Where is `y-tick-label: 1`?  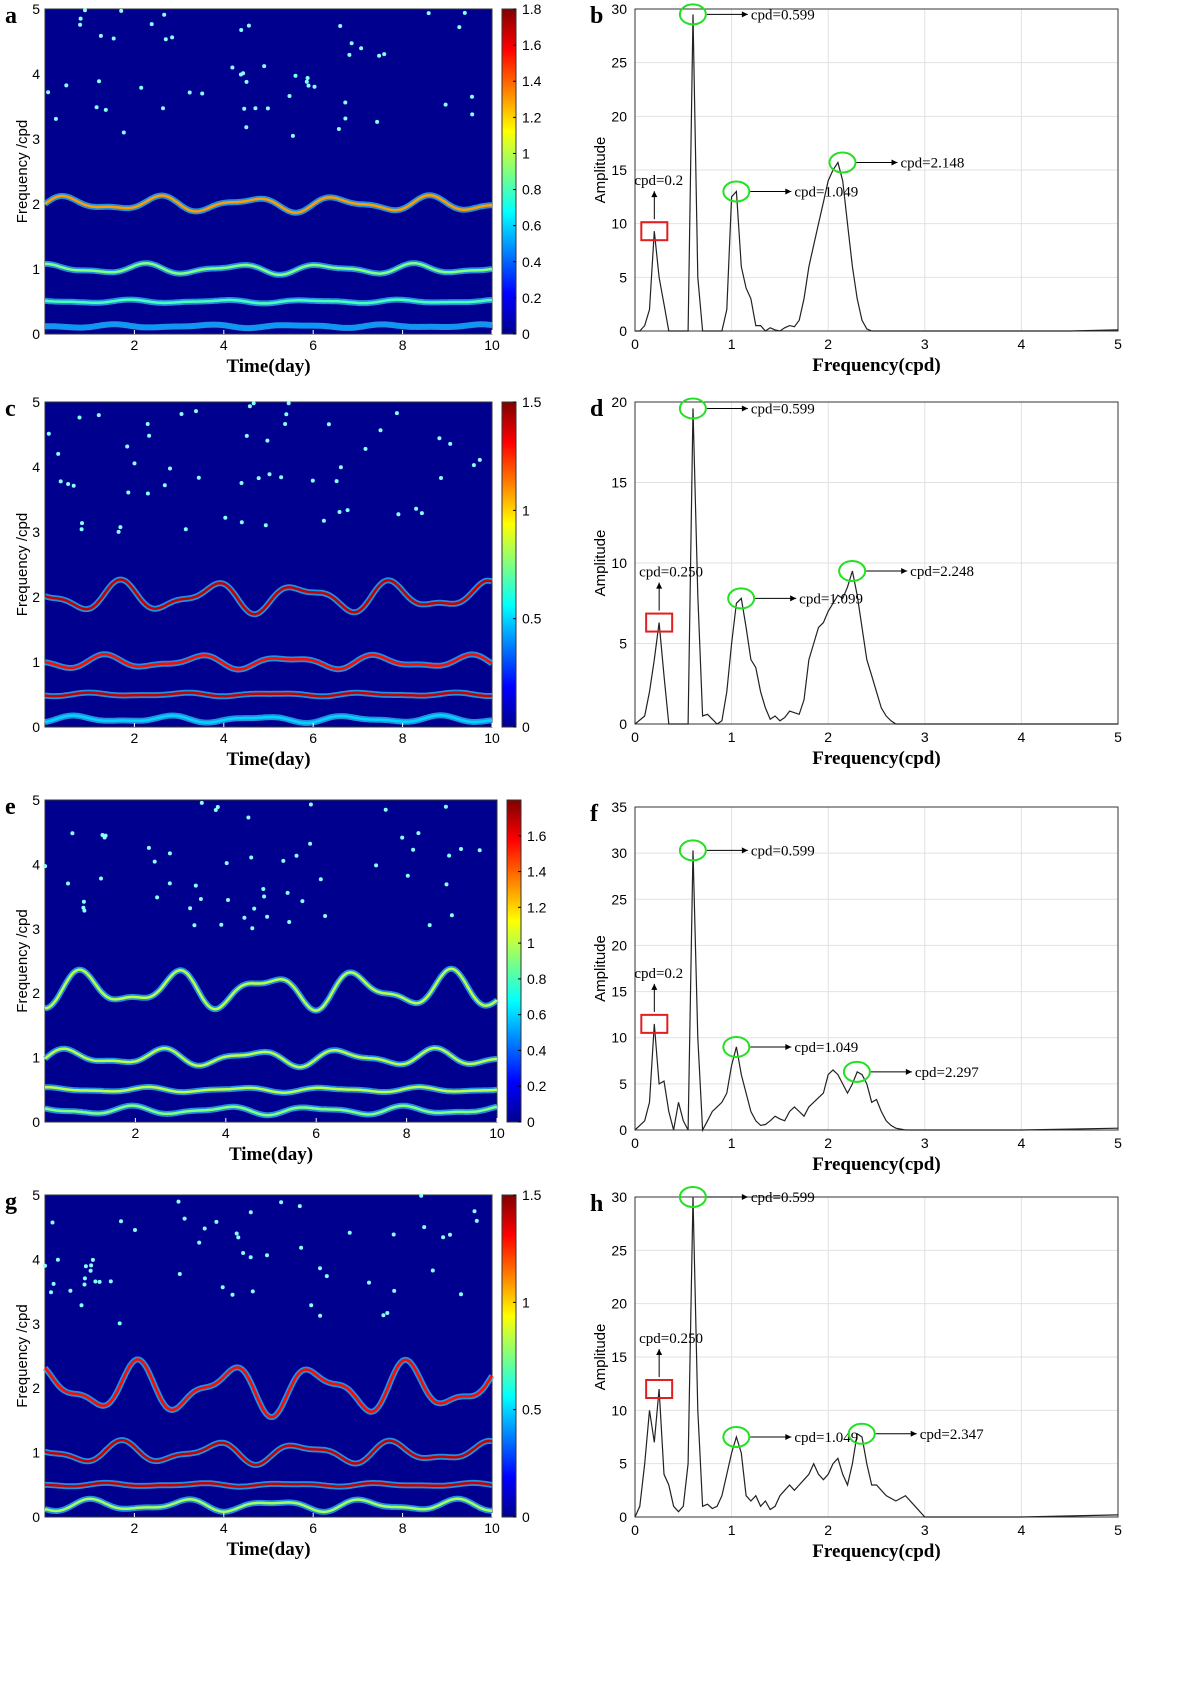 y-tick-label: 1 is located at coordinates (36, 1453).